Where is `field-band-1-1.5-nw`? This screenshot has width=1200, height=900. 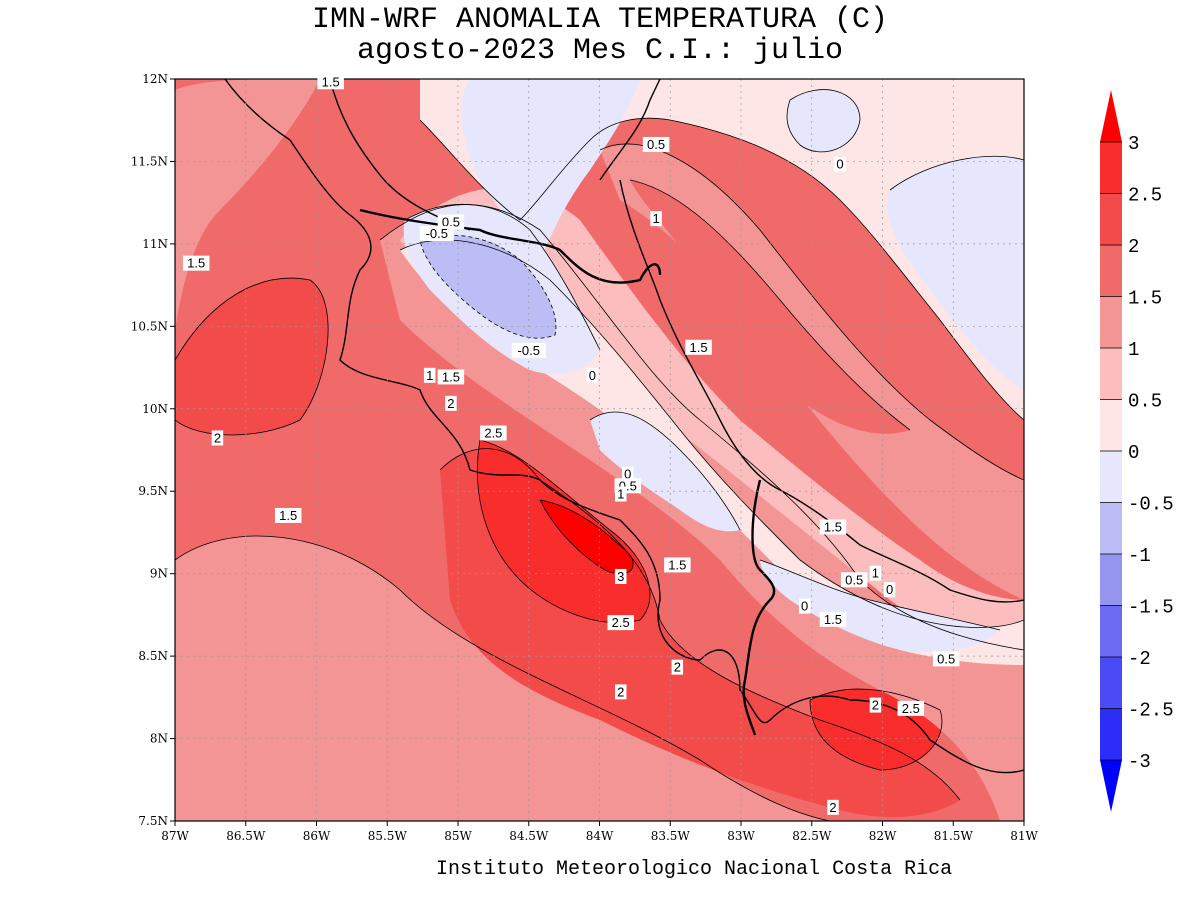 field-band-1-1.5-nw is located at coordinates (247, 204).